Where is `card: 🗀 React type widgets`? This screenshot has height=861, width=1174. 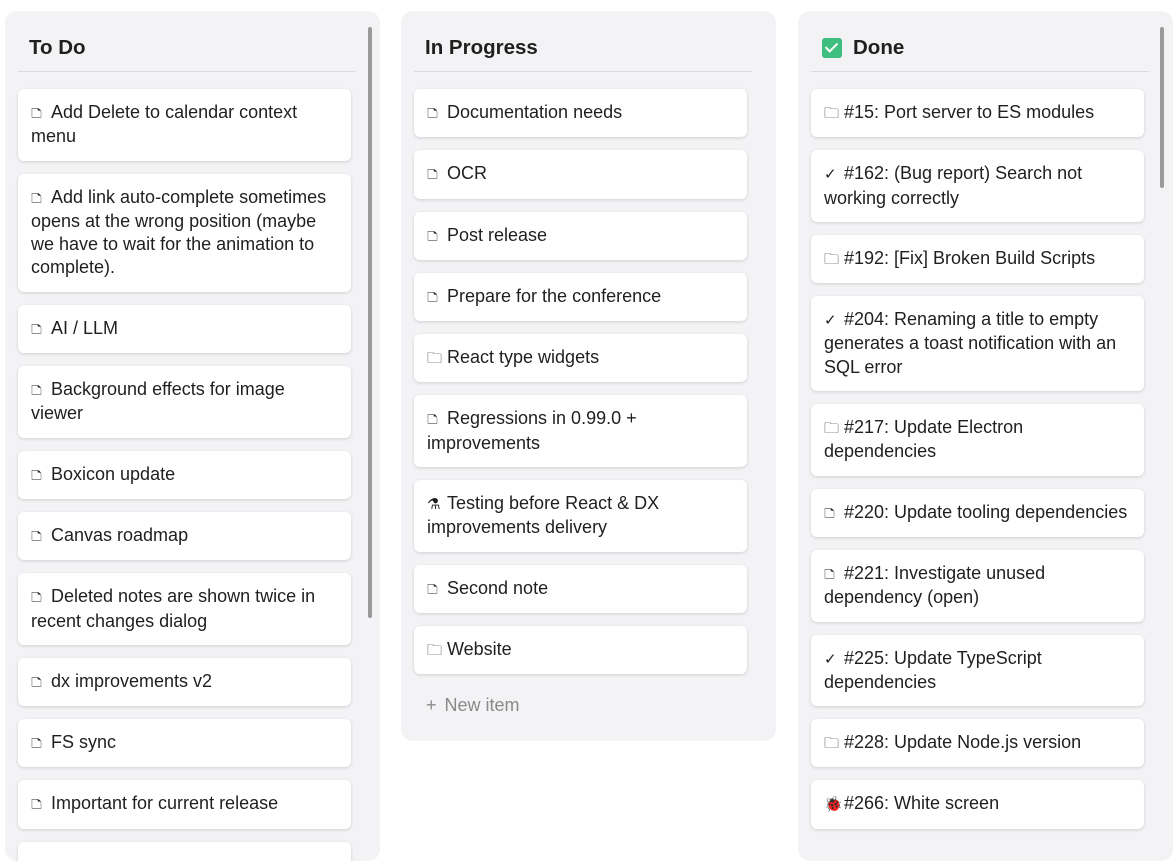
card: 🗀 React type widgets is located at coordinates (580, 358).